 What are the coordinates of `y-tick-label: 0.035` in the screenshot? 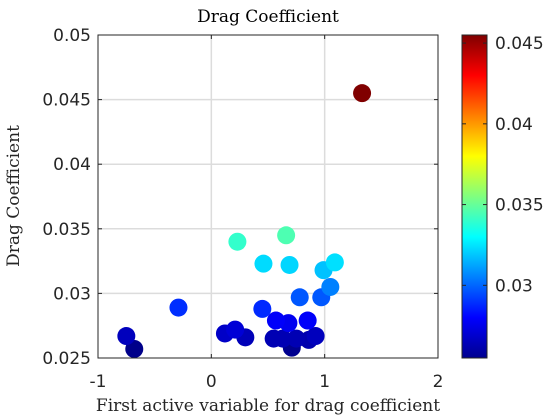 It's located at (66, 230).